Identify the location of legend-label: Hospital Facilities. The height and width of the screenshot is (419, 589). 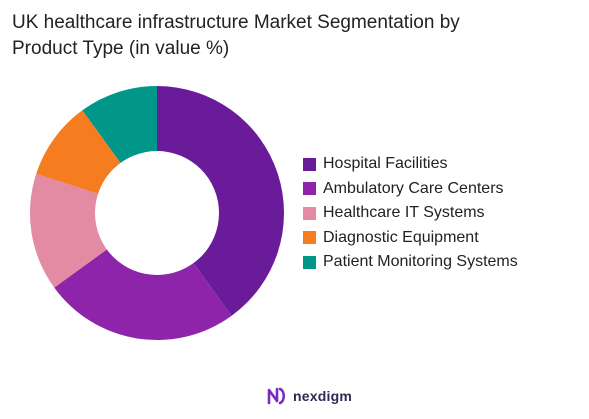
(385, 164).